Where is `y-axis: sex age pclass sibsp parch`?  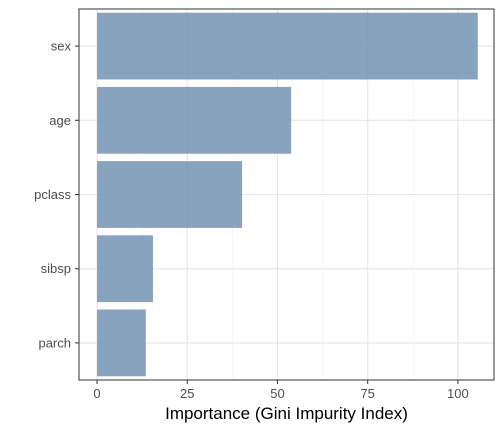
y-axis: sex age pclass sibsp parch is located at coordinates (56, 194).